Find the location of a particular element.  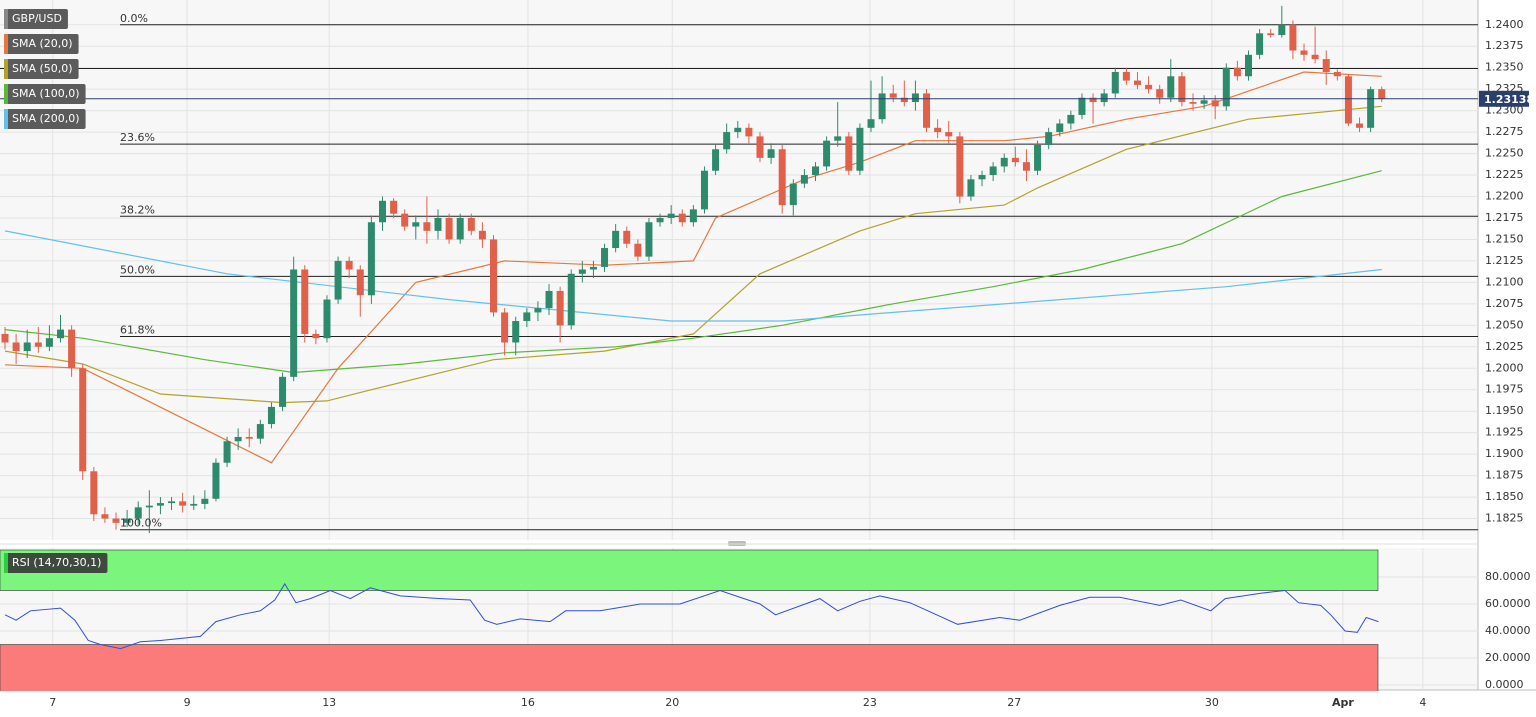

y-tick-label: 1.1925 is located at coordinates (1504, 432).